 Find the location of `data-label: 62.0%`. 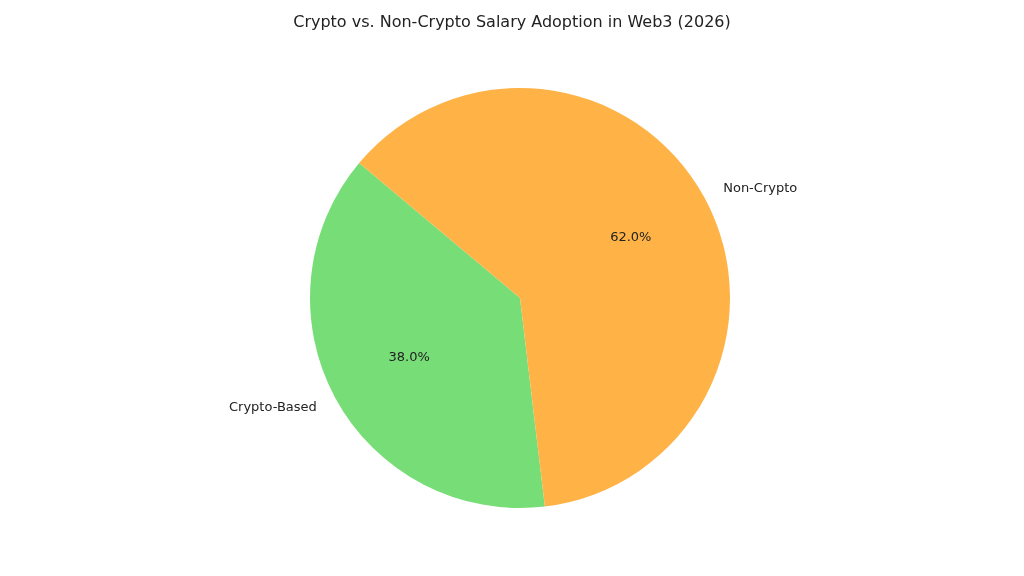

data-label: 62.0% is located at coordinates (631, 237).